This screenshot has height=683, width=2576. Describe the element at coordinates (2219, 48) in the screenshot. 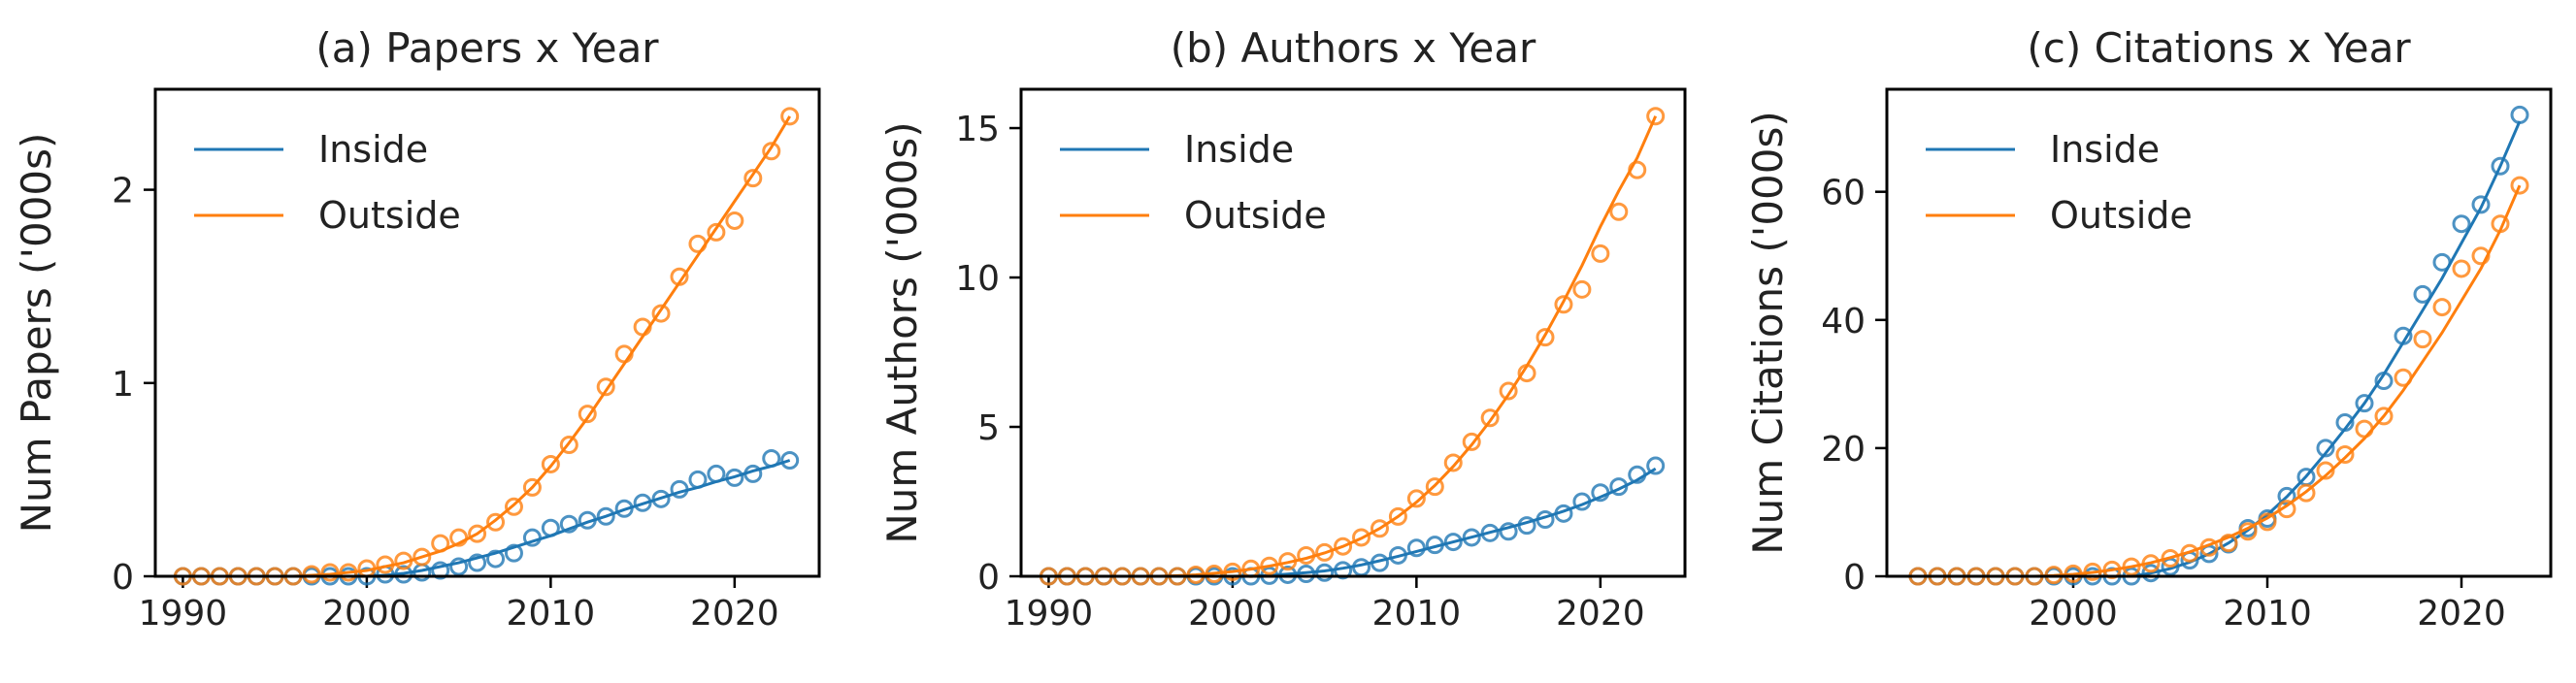

I see `chart-title: (c) Citations x Year` at that location.